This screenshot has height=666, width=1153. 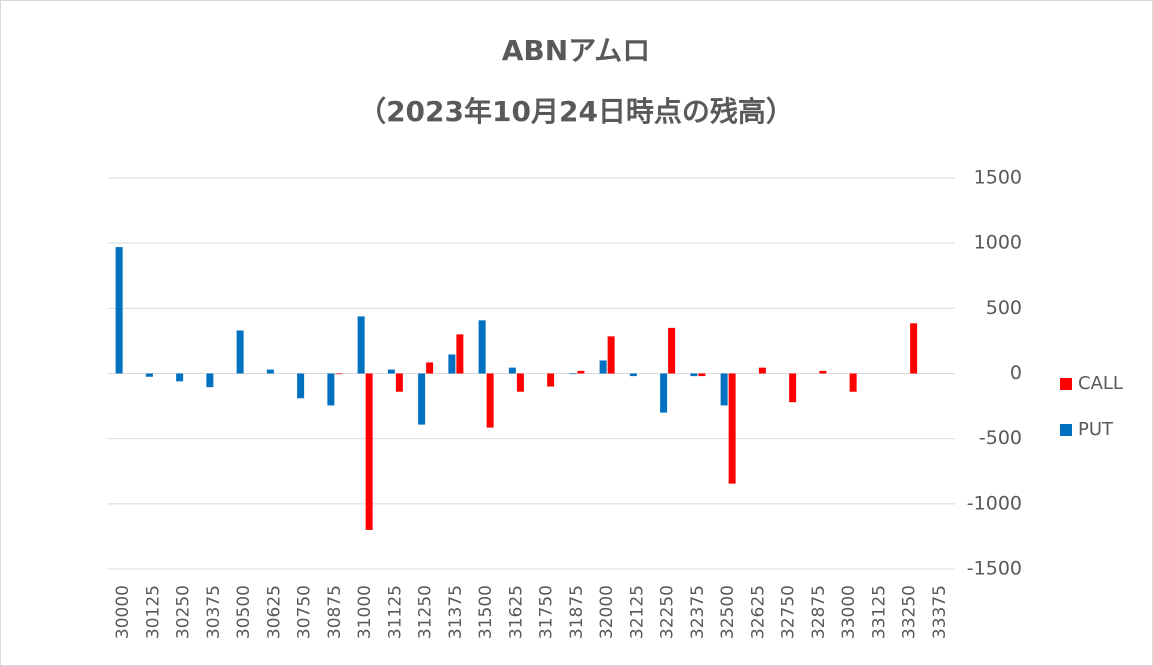 What do you see at coordinates (994, 569) in the screenshot?
I see `y-tick-label: -1500` at bounding box center [994, 569].